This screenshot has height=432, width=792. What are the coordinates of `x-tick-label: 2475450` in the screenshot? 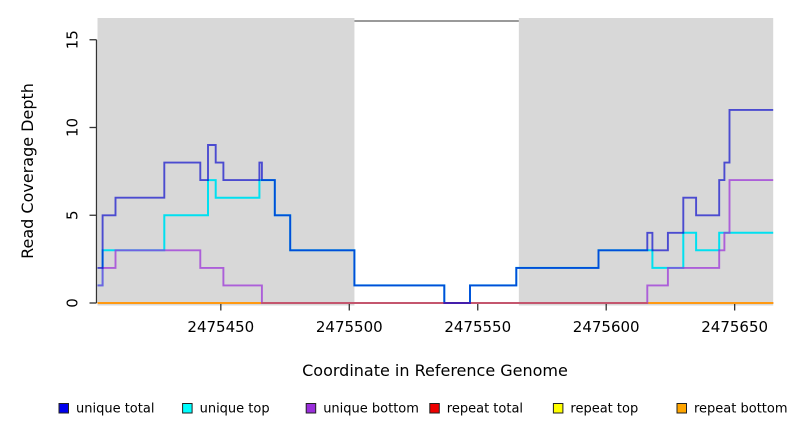 It's located at (220, 327).